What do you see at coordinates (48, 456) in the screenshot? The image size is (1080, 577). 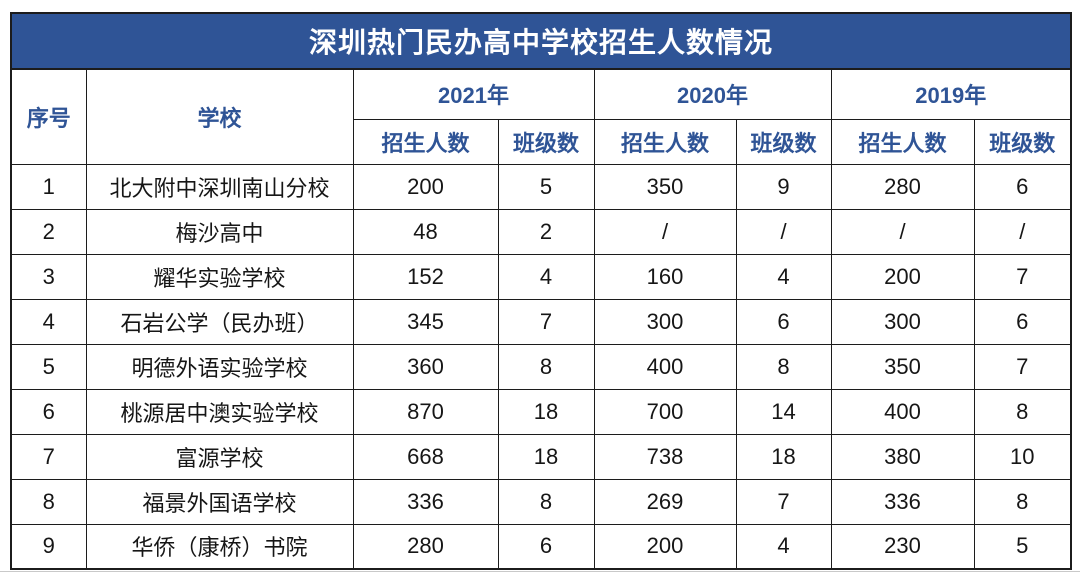 I see `row-index-cell: 7` at bounding box center [48, 456].